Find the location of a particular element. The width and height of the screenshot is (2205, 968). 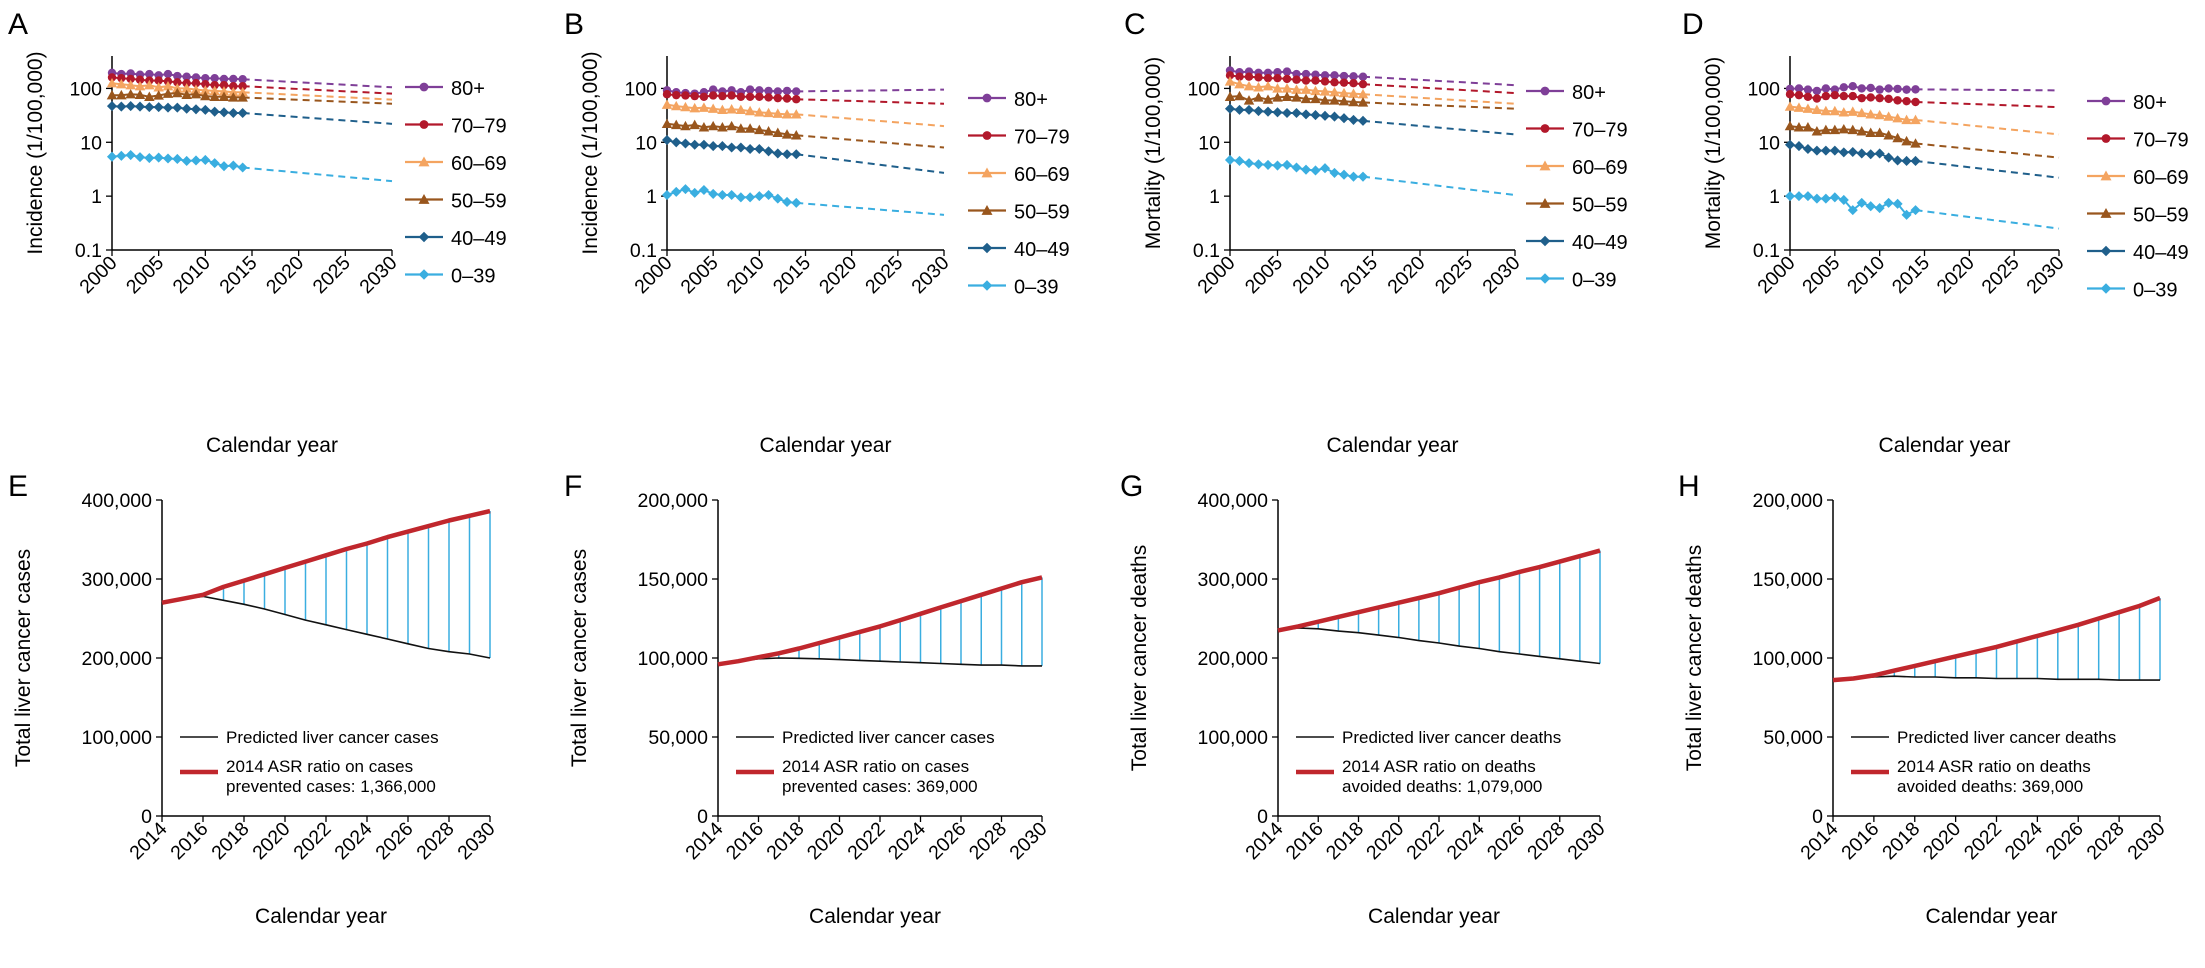

legend-label-80+: 80+ is located at coordinates (468, 89).